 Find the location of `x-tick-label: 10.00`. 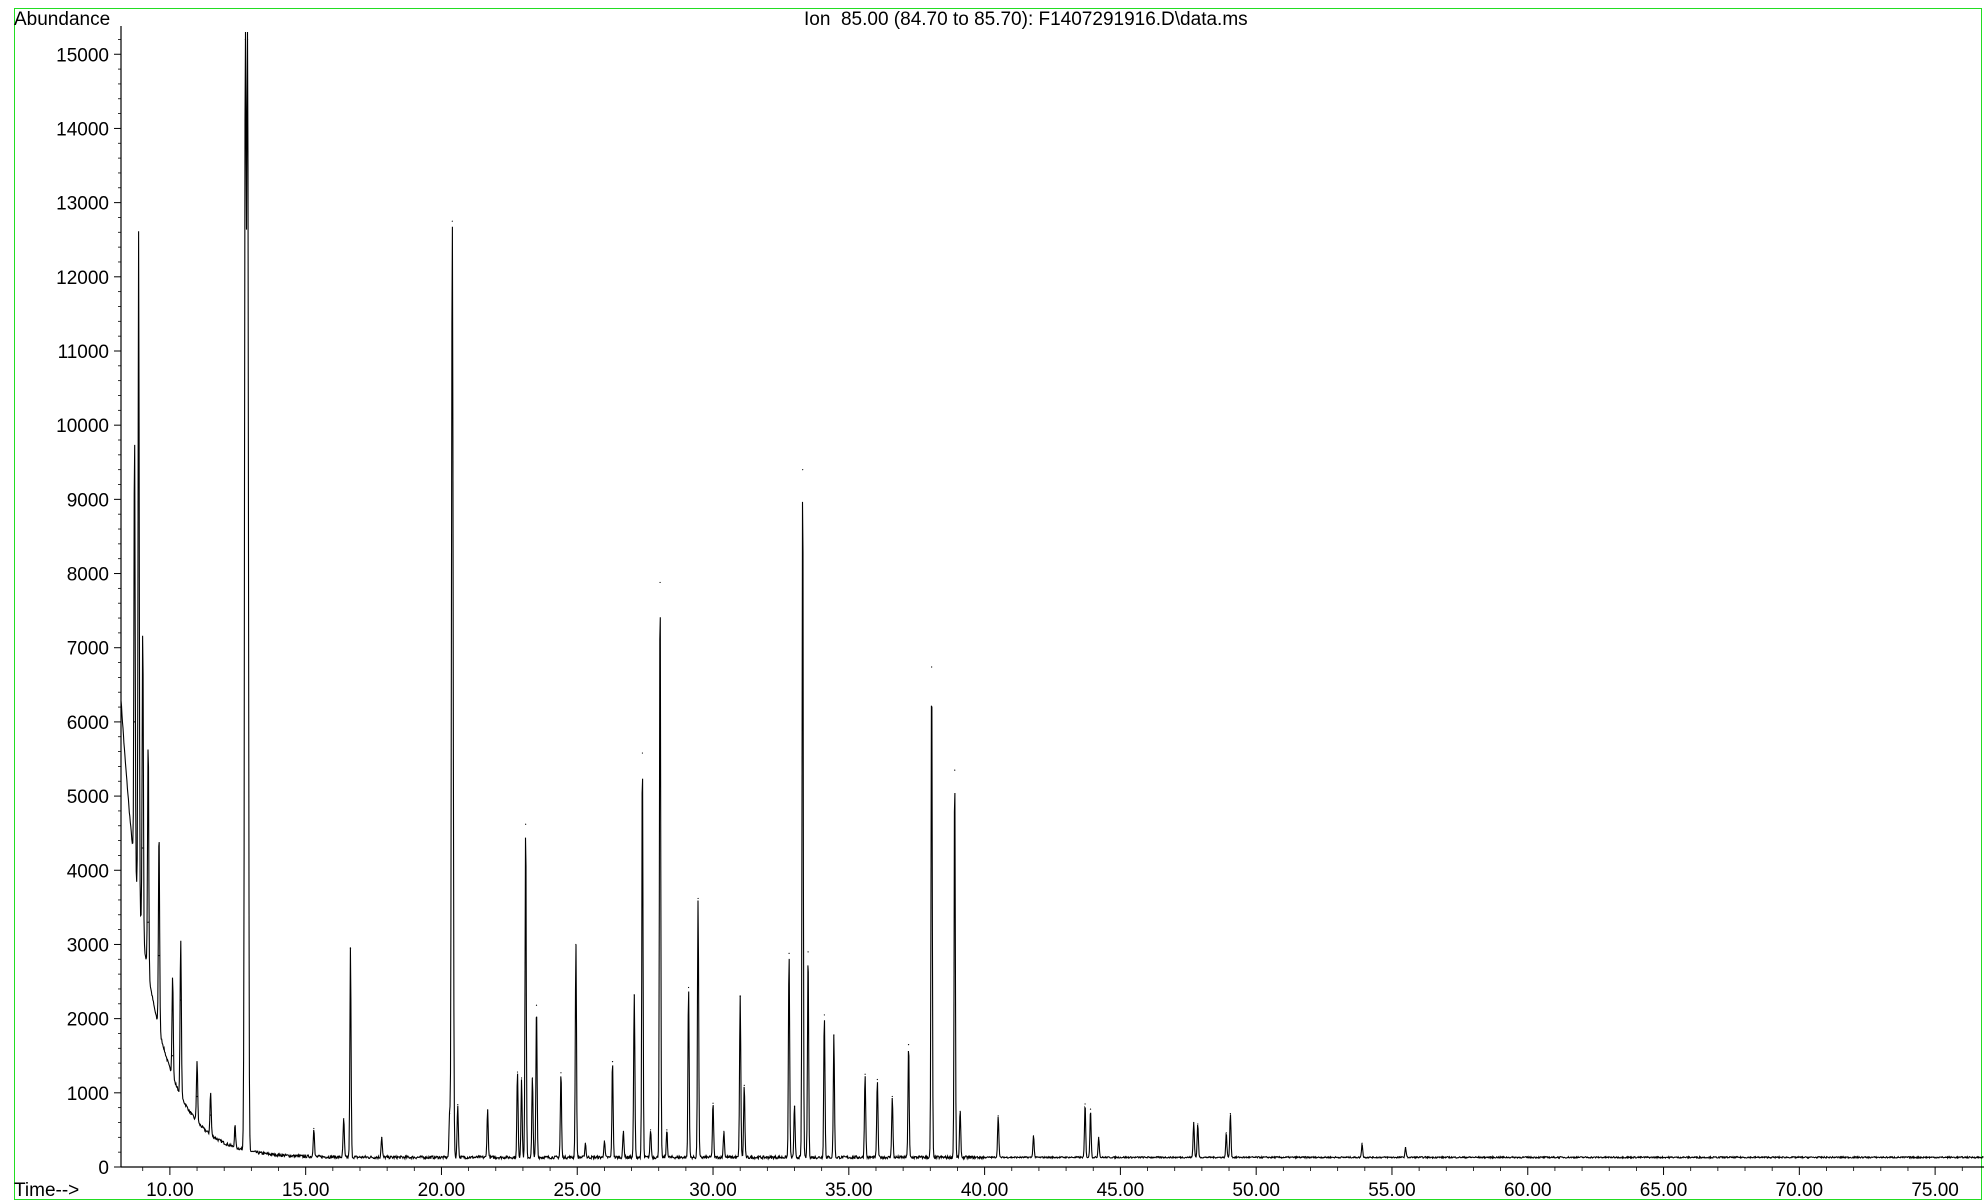

x-tick-label: 10.00 is located at coordinates (170, 1190).